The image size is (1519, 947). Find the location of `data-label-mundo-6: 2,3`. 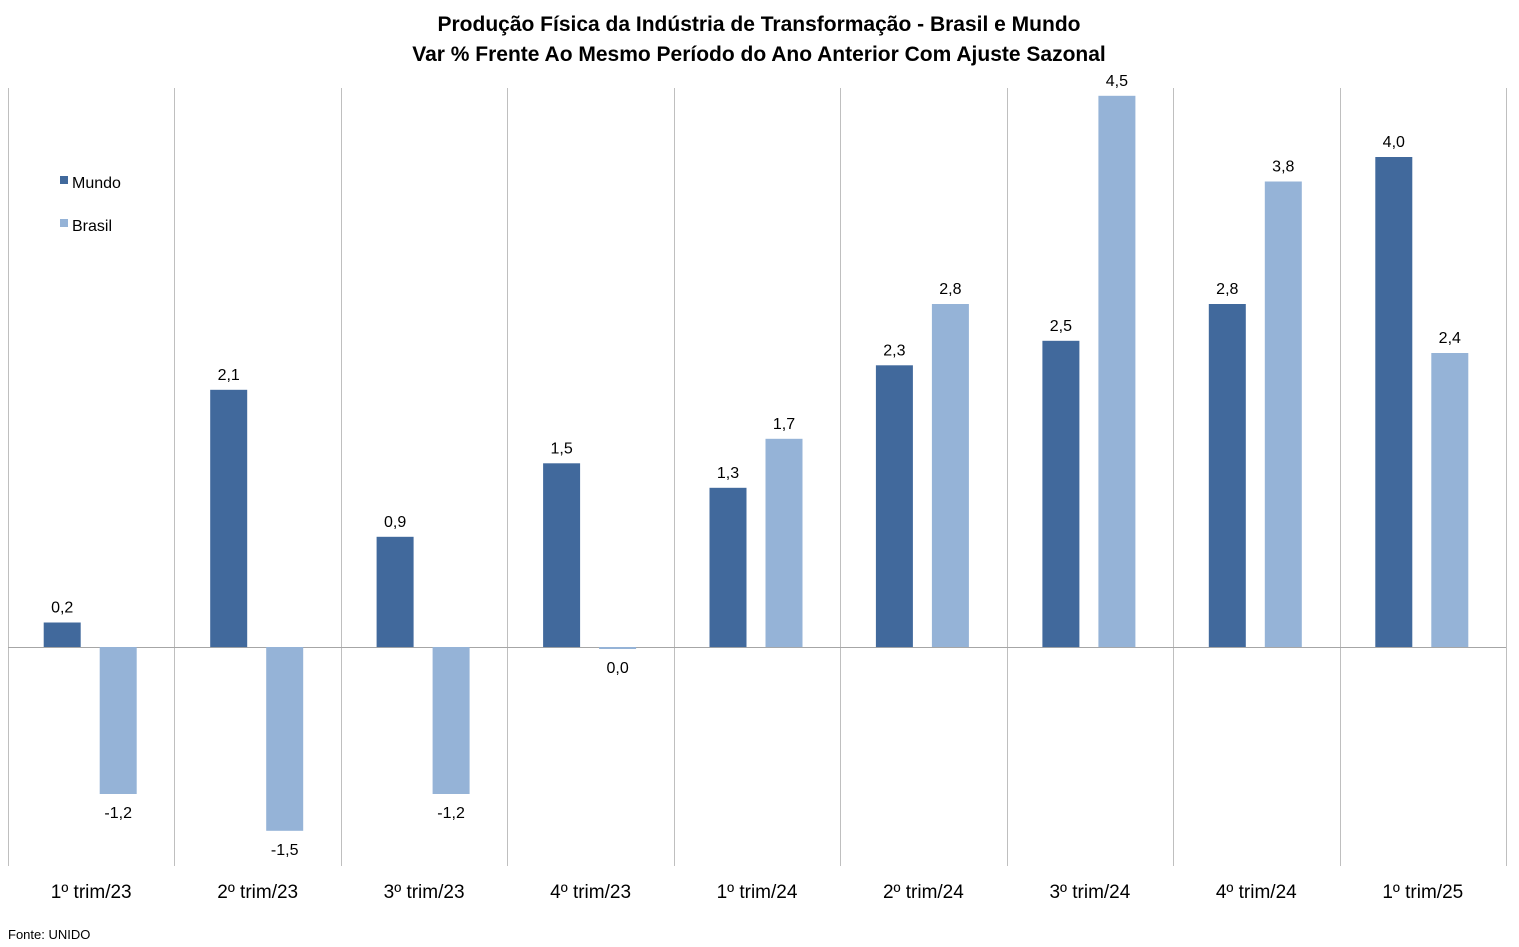

data-label-mundo-6: 2,3 is located at coordinates (894, 350).